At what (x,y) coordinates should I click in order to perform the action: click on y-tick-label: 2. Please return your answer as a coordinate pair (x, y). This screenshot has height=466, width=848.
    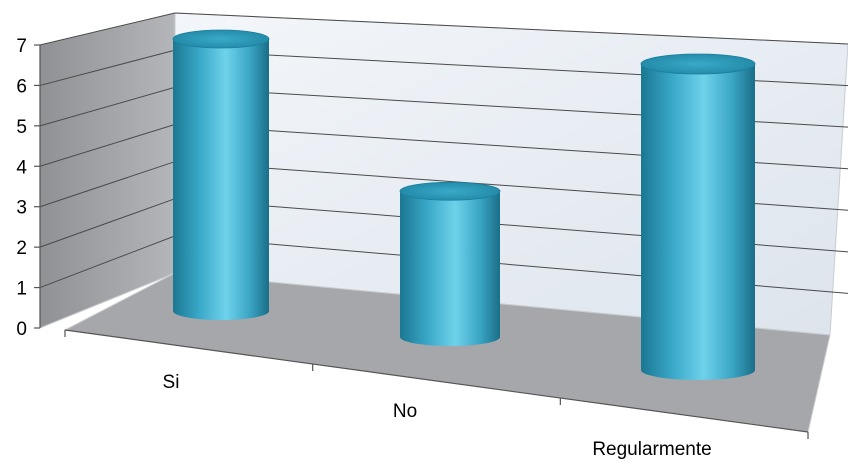
    Looking at the image, I should click on (21, 248).